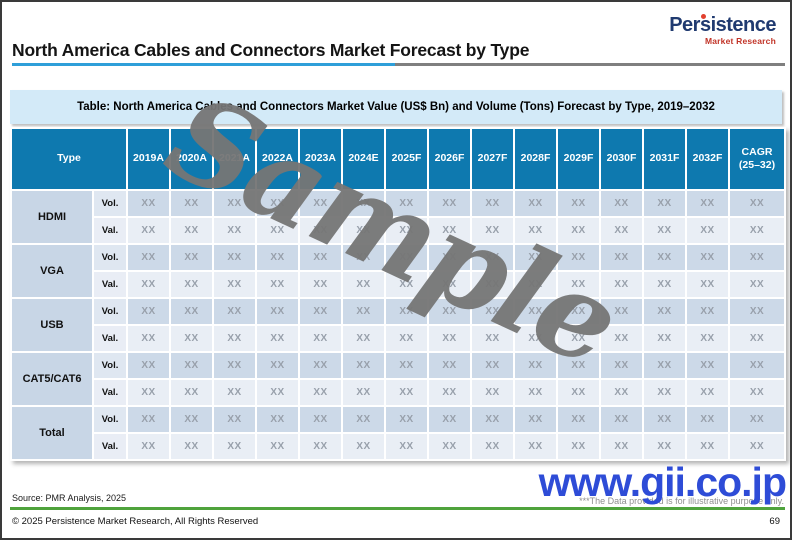 This screenshot has width=792, height=540. I want to click on year-column-header: 2031F, so click(664, 159).